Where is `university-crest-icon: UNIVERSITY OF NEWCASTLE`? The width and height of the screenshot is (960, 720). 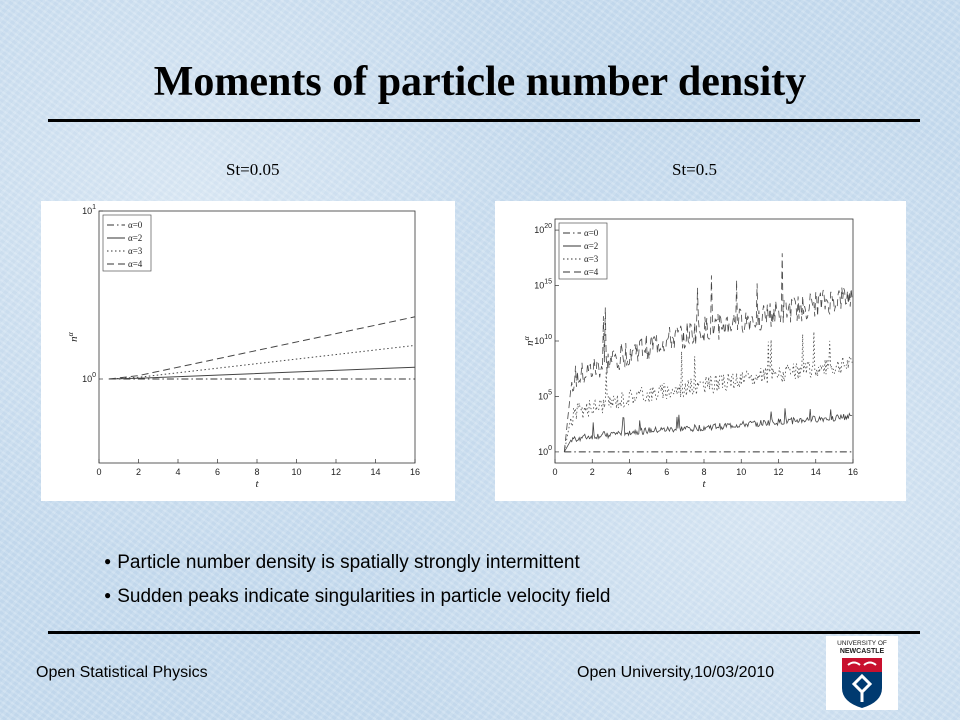
university-crest-icon: UNIVERSITY OF NEWCASTLE is located at coordinates (862, 673).